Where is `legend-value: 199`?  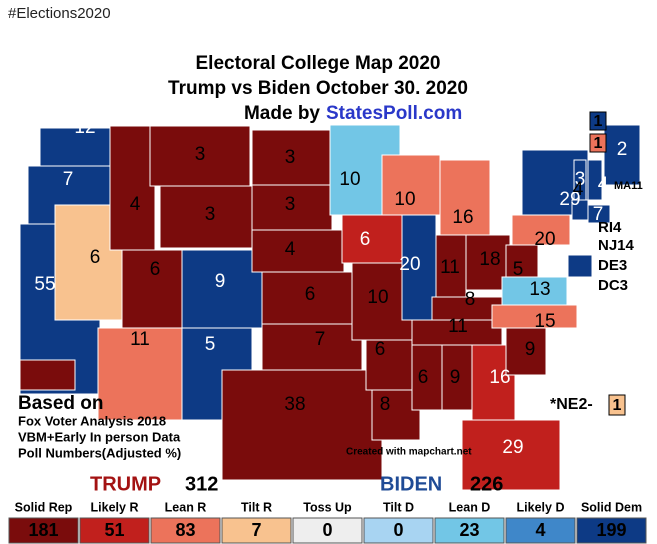
legend-value: 199 is located at coordinates (611, 530).